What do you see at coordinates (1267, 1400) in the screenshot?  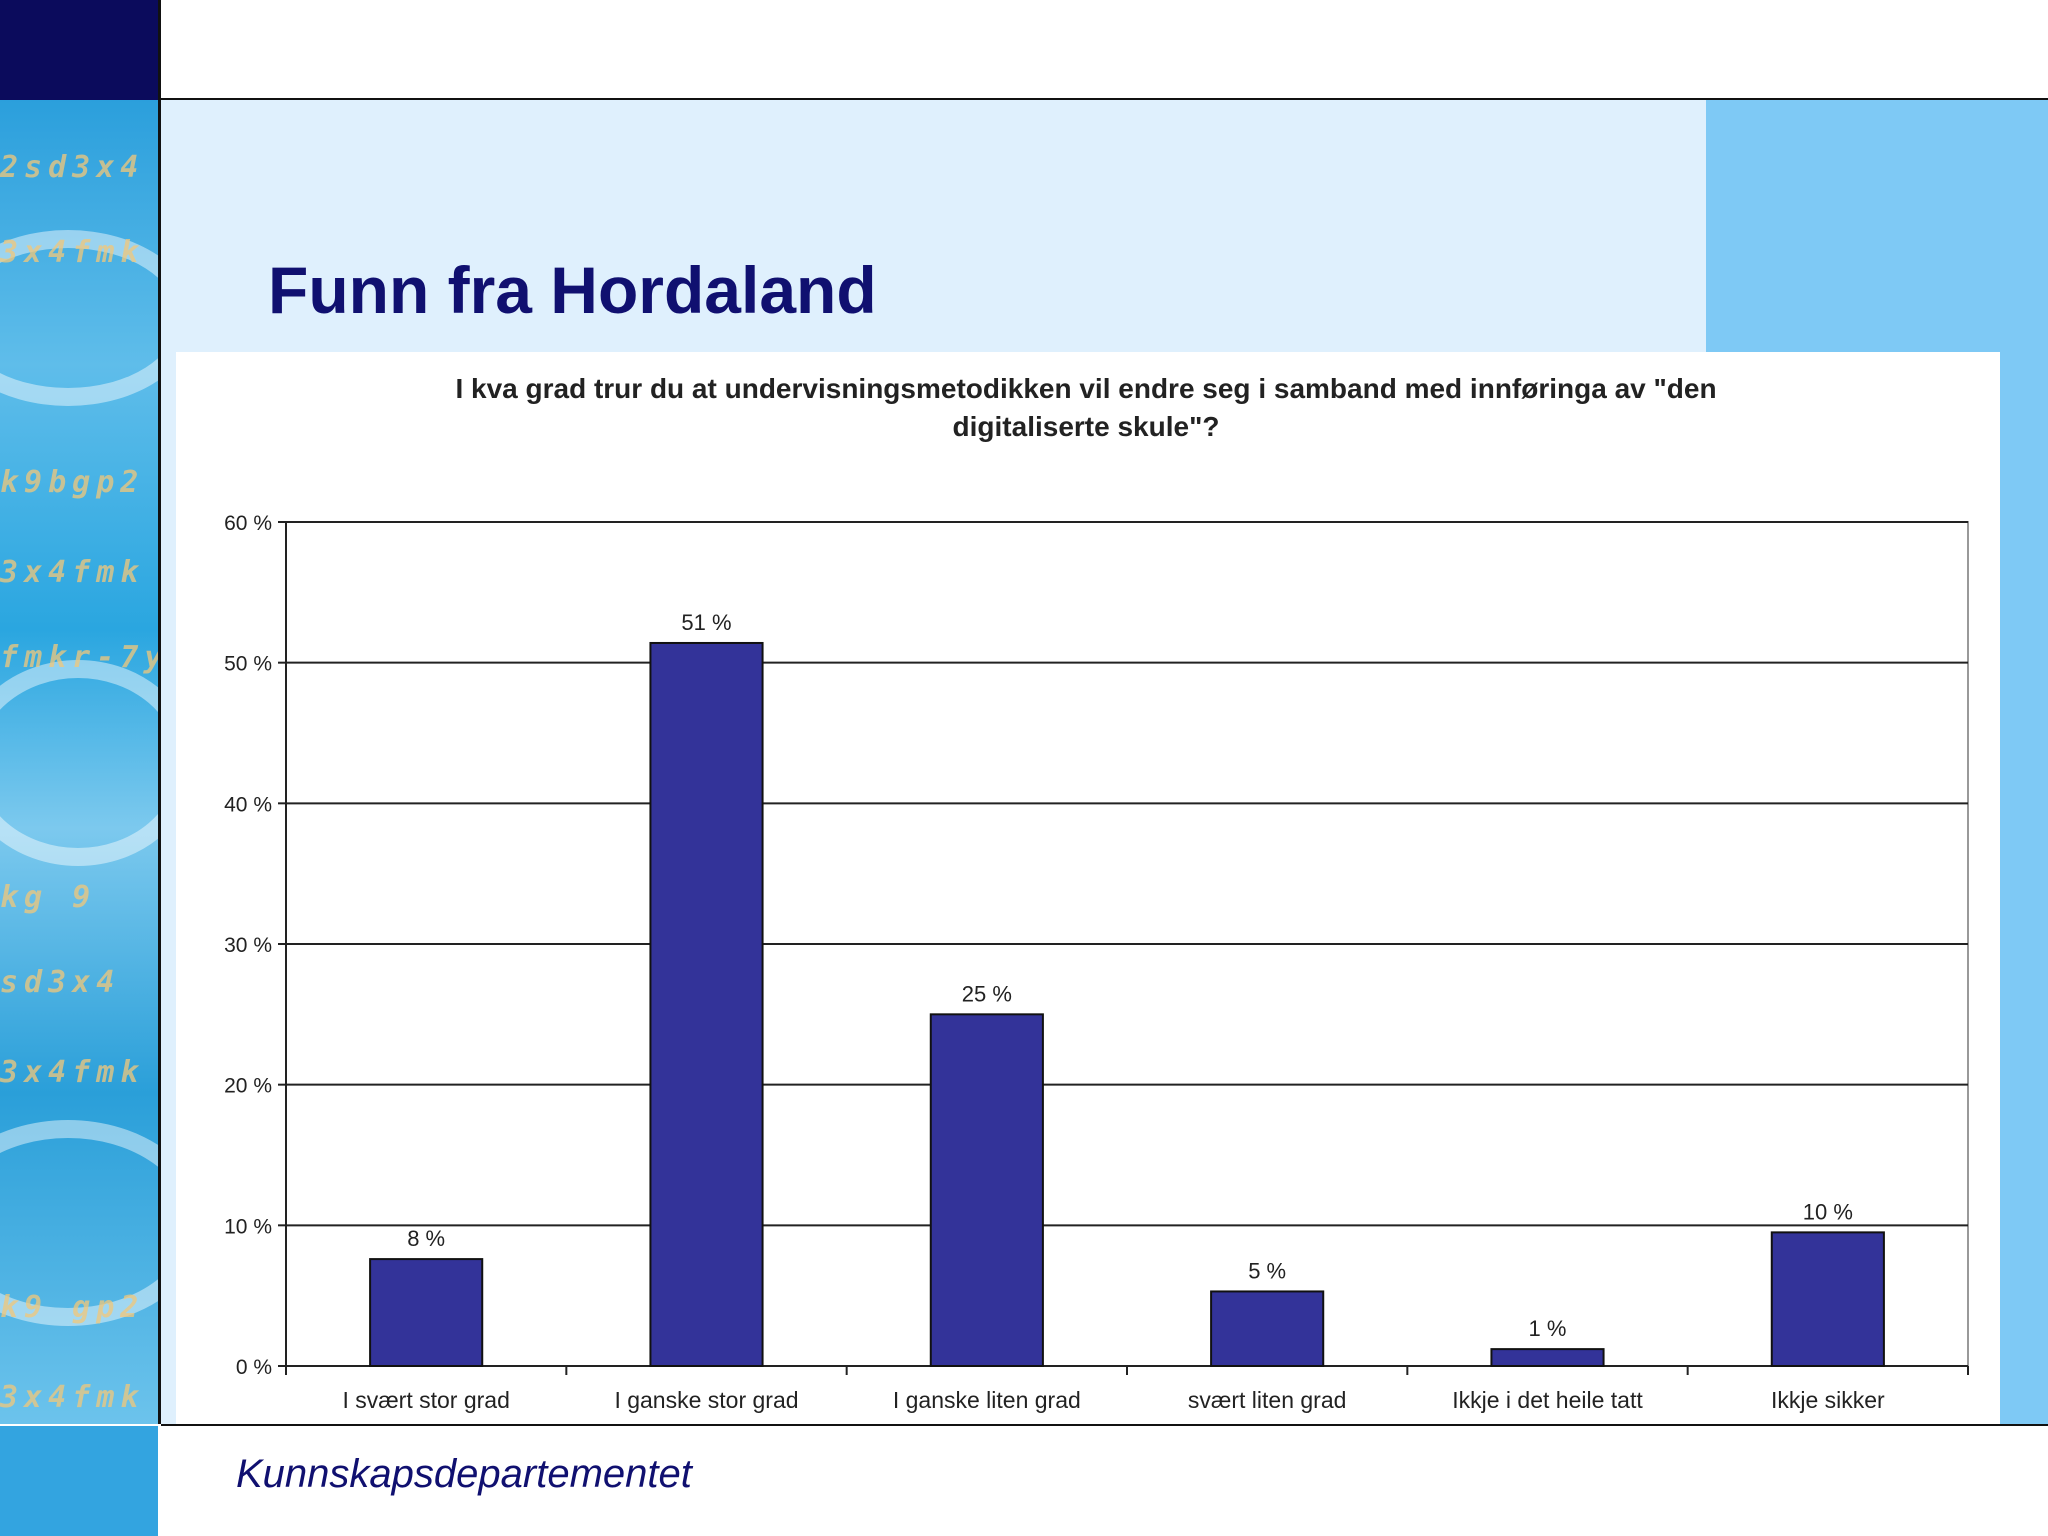 I see `x-tick-label: svært liten grad` at bounding box center [1267, 1400].